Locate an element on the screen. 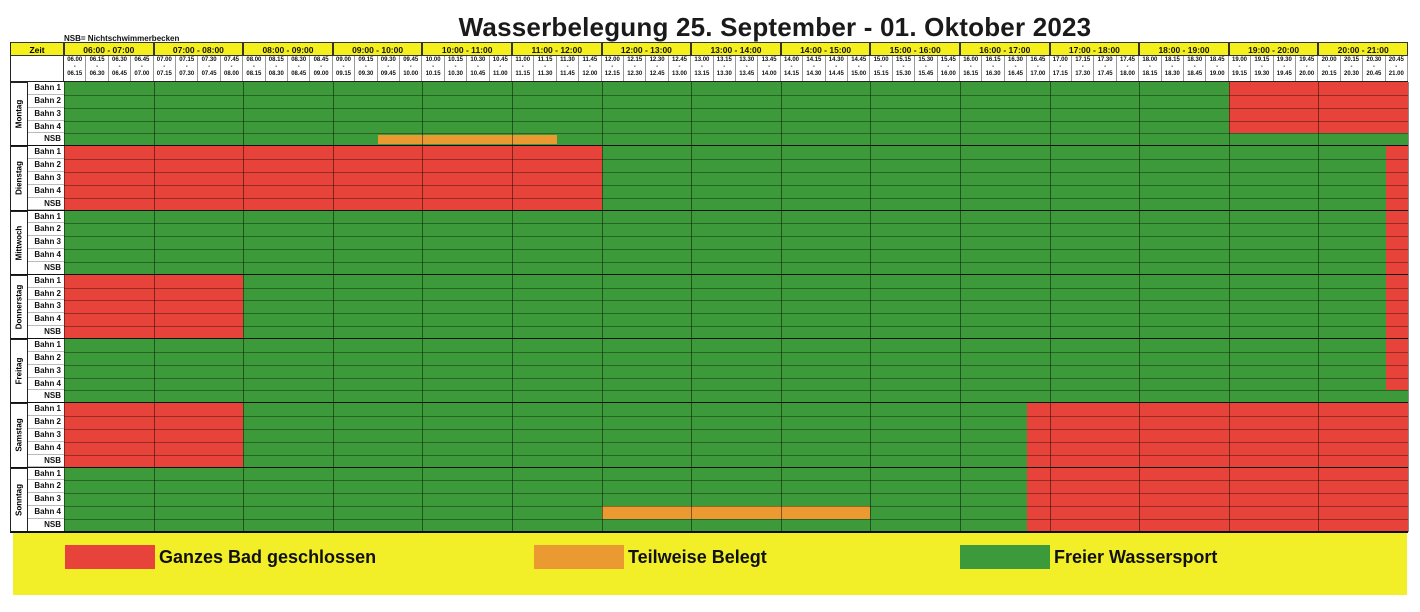  slot-header: 06.45-07.00 is located at coordinates (142, 69).